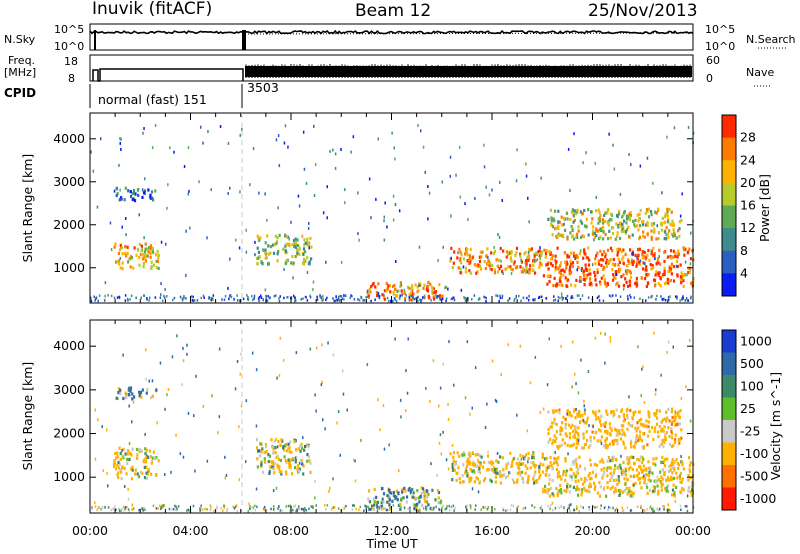  Describe the element at coordinates (27, 208) in the screenshot. I see `power-ylabel: Slant Range [km]` at that location.